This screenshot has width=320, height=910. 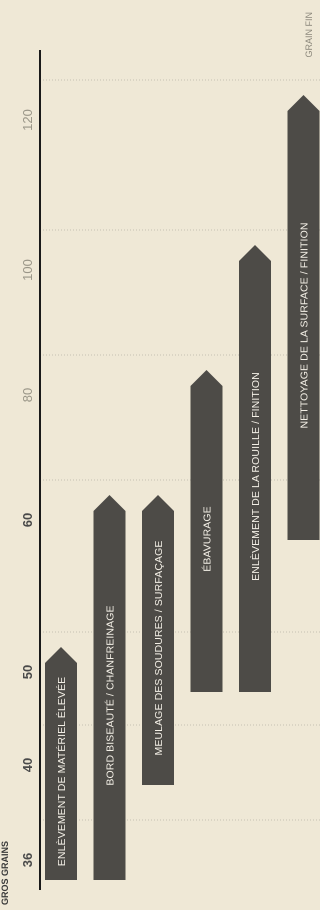 I want to click on tick-label: 80, so click(x=27, y=395).